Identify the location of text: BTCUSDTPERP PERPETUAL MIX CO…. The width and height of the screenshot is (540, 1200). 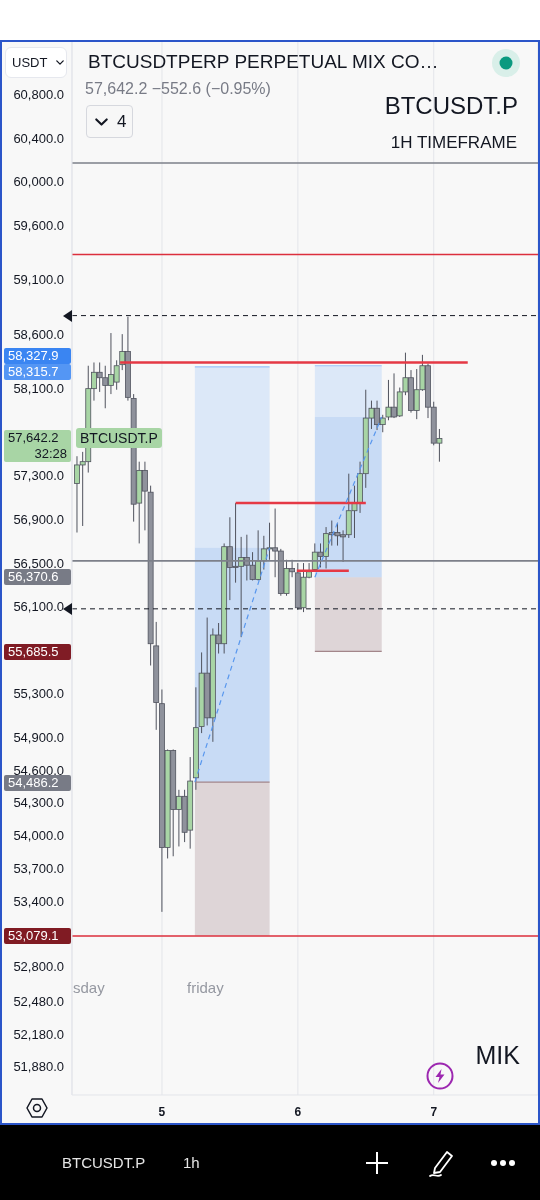
(263, 62).